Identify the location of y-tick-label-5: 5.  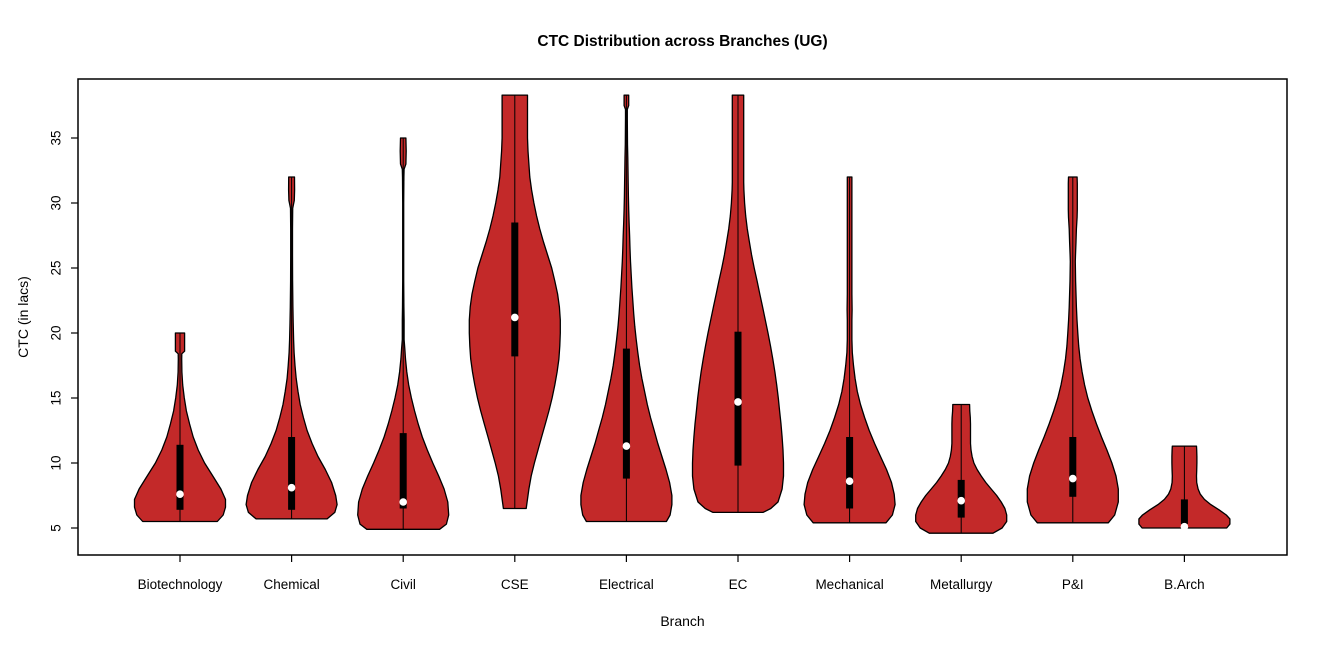
(56, 528).